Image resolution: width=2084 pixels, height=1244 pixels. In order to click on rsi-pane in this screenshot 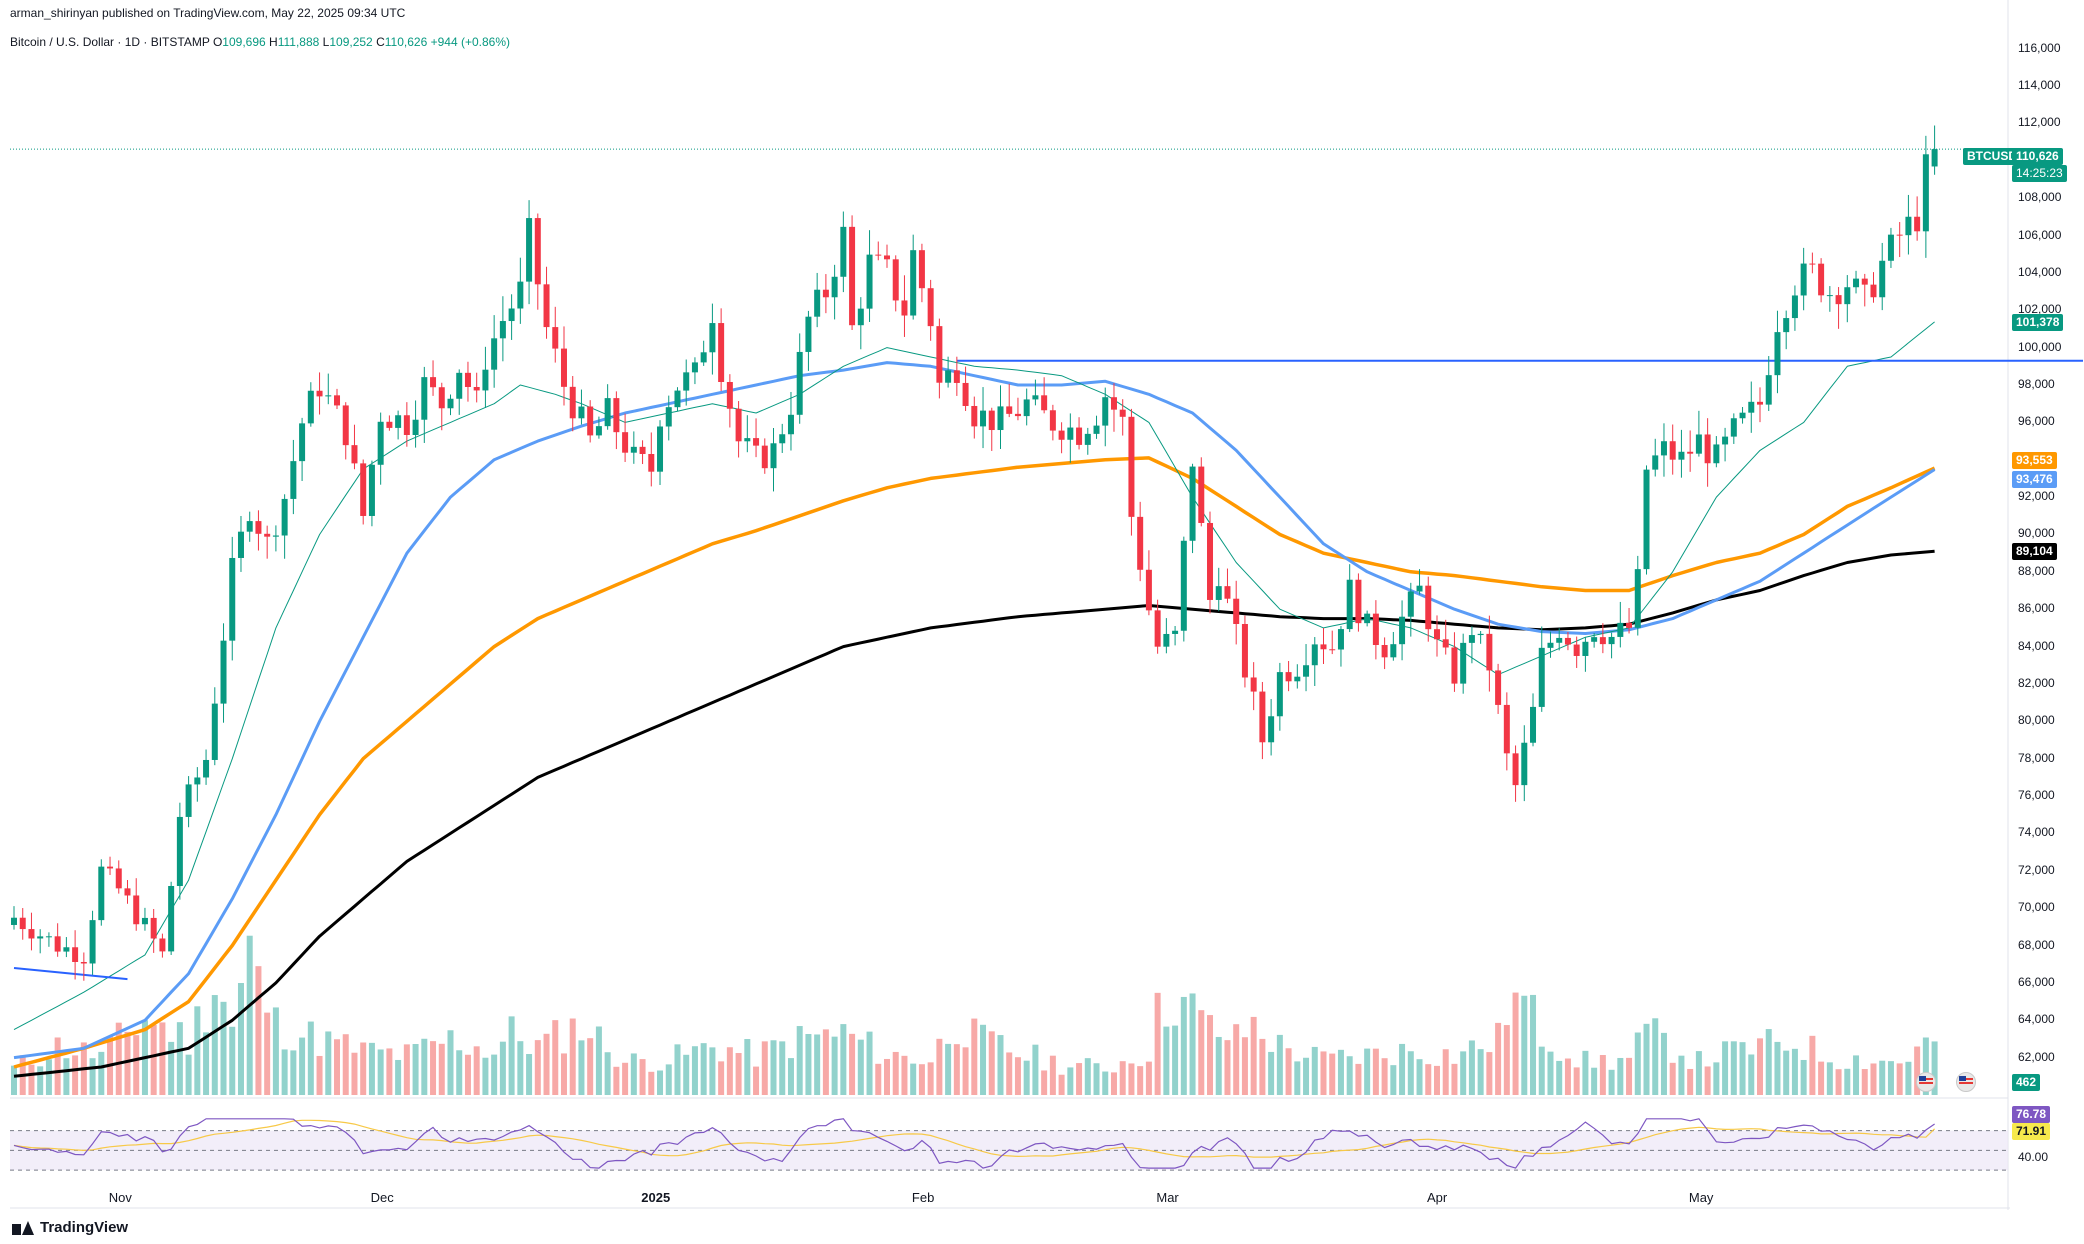, I will do `click(1009, 1150)`.